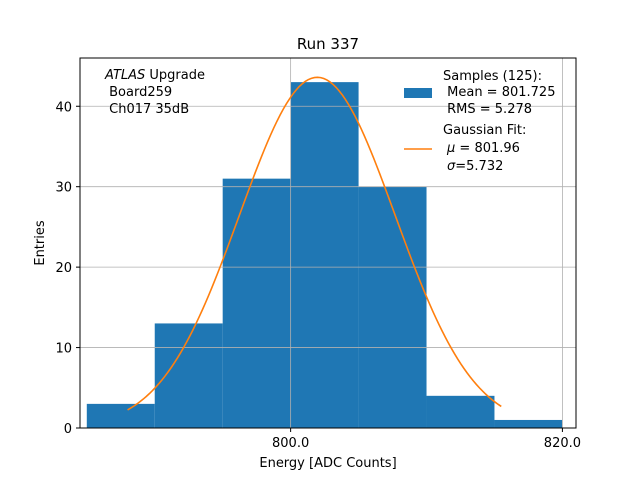  I want to click on y-axis-title: Entries, so click(40, 243).